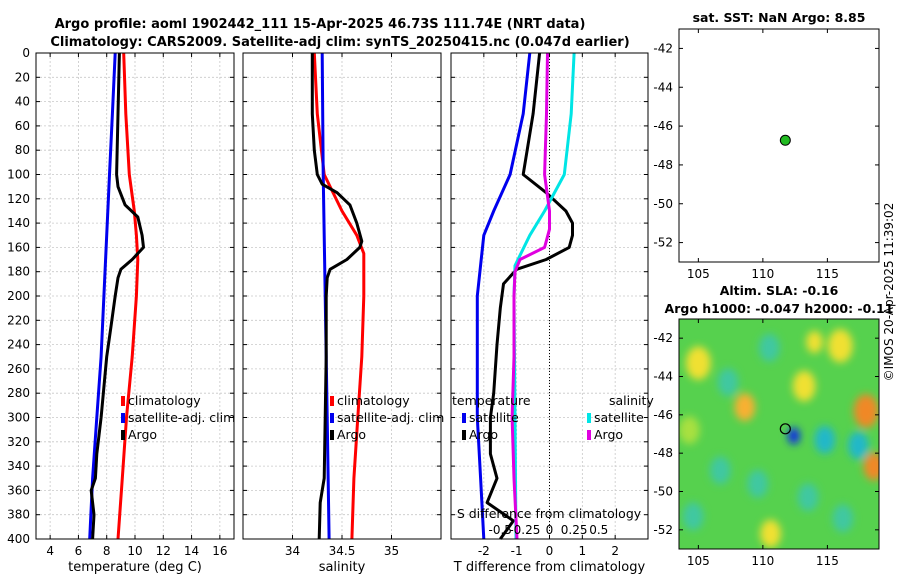 The width and height of the screenshot is (900, 584). Describe the element at coordinates (18, 418) in the screenshot. I see `y-tick-label: 300` at that location.